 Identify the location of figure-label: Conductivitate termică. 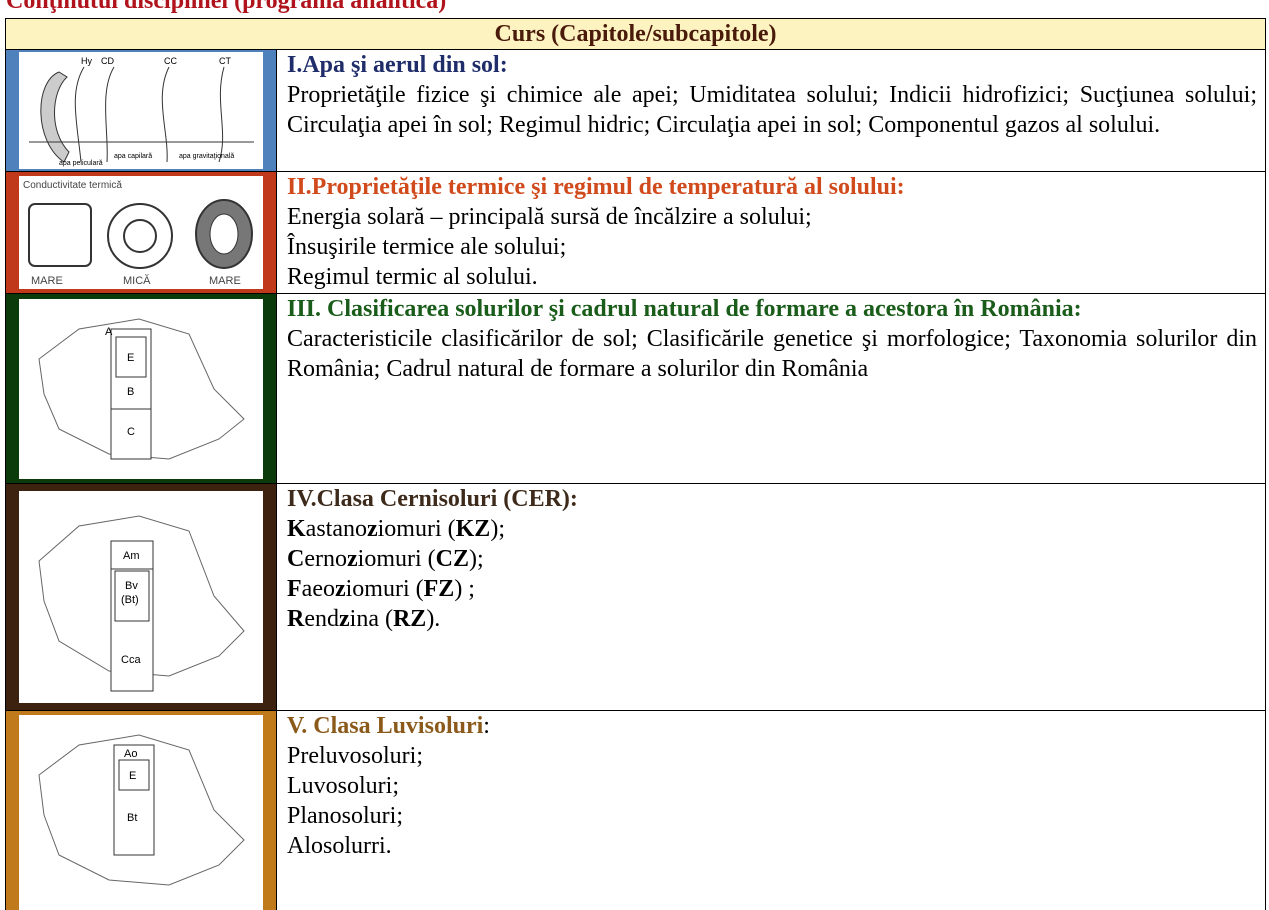
(72, 185).